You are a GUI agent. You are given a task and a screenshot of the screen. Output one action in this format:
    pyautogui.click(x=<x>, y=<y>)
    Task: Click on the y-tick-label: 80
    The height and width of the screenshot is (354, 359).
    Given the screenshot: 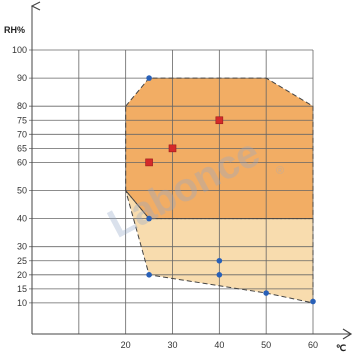 What is the action you would take?
    pyautogui.click(x=22, y=106)
    